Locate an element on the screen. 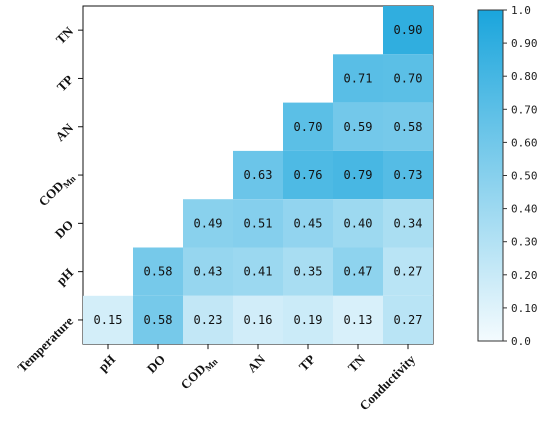 The width and height of the screenshot is (550, 422). colorbar-gradient is located at coordinates (490, 175).